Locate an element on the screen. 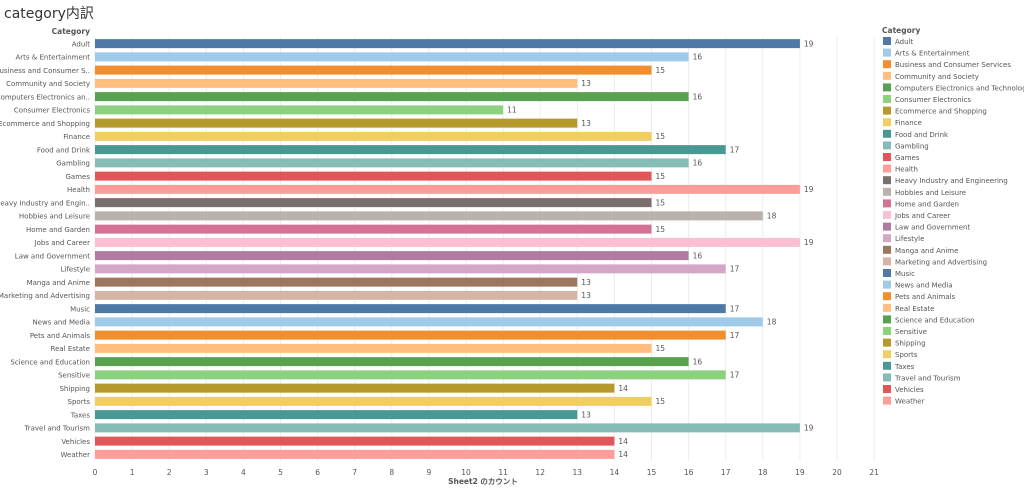 This screenshot has height=490, width=1024. category-label: Vehicles is located at coordinates (75, 442).